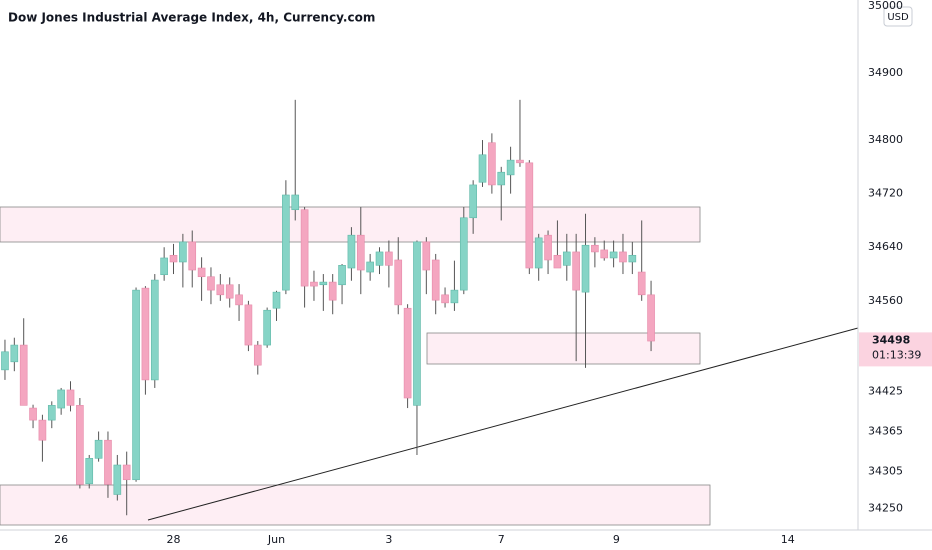 This screenshot has width=932, height=550. What do you see at coordinates (885, 193) in the screenshot?
I see `y-tick-label: 34720` at bounding box center [885, 193].